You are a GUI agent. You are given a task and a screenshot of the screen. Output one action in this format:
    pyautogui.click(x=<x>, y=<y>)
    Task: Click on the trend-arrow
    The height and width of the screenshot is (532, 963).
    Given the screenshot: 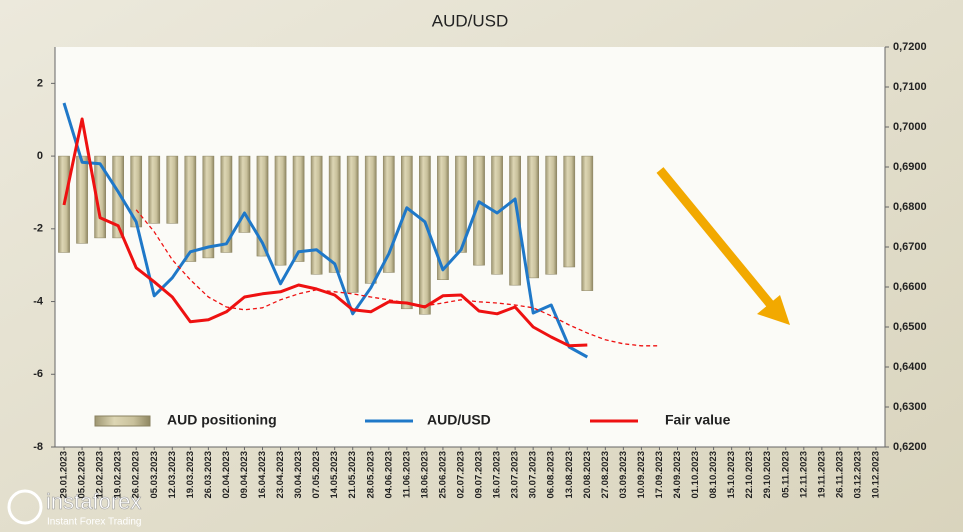 What is the action you would take?
    pyautogui.click(x=717, y=240)
    